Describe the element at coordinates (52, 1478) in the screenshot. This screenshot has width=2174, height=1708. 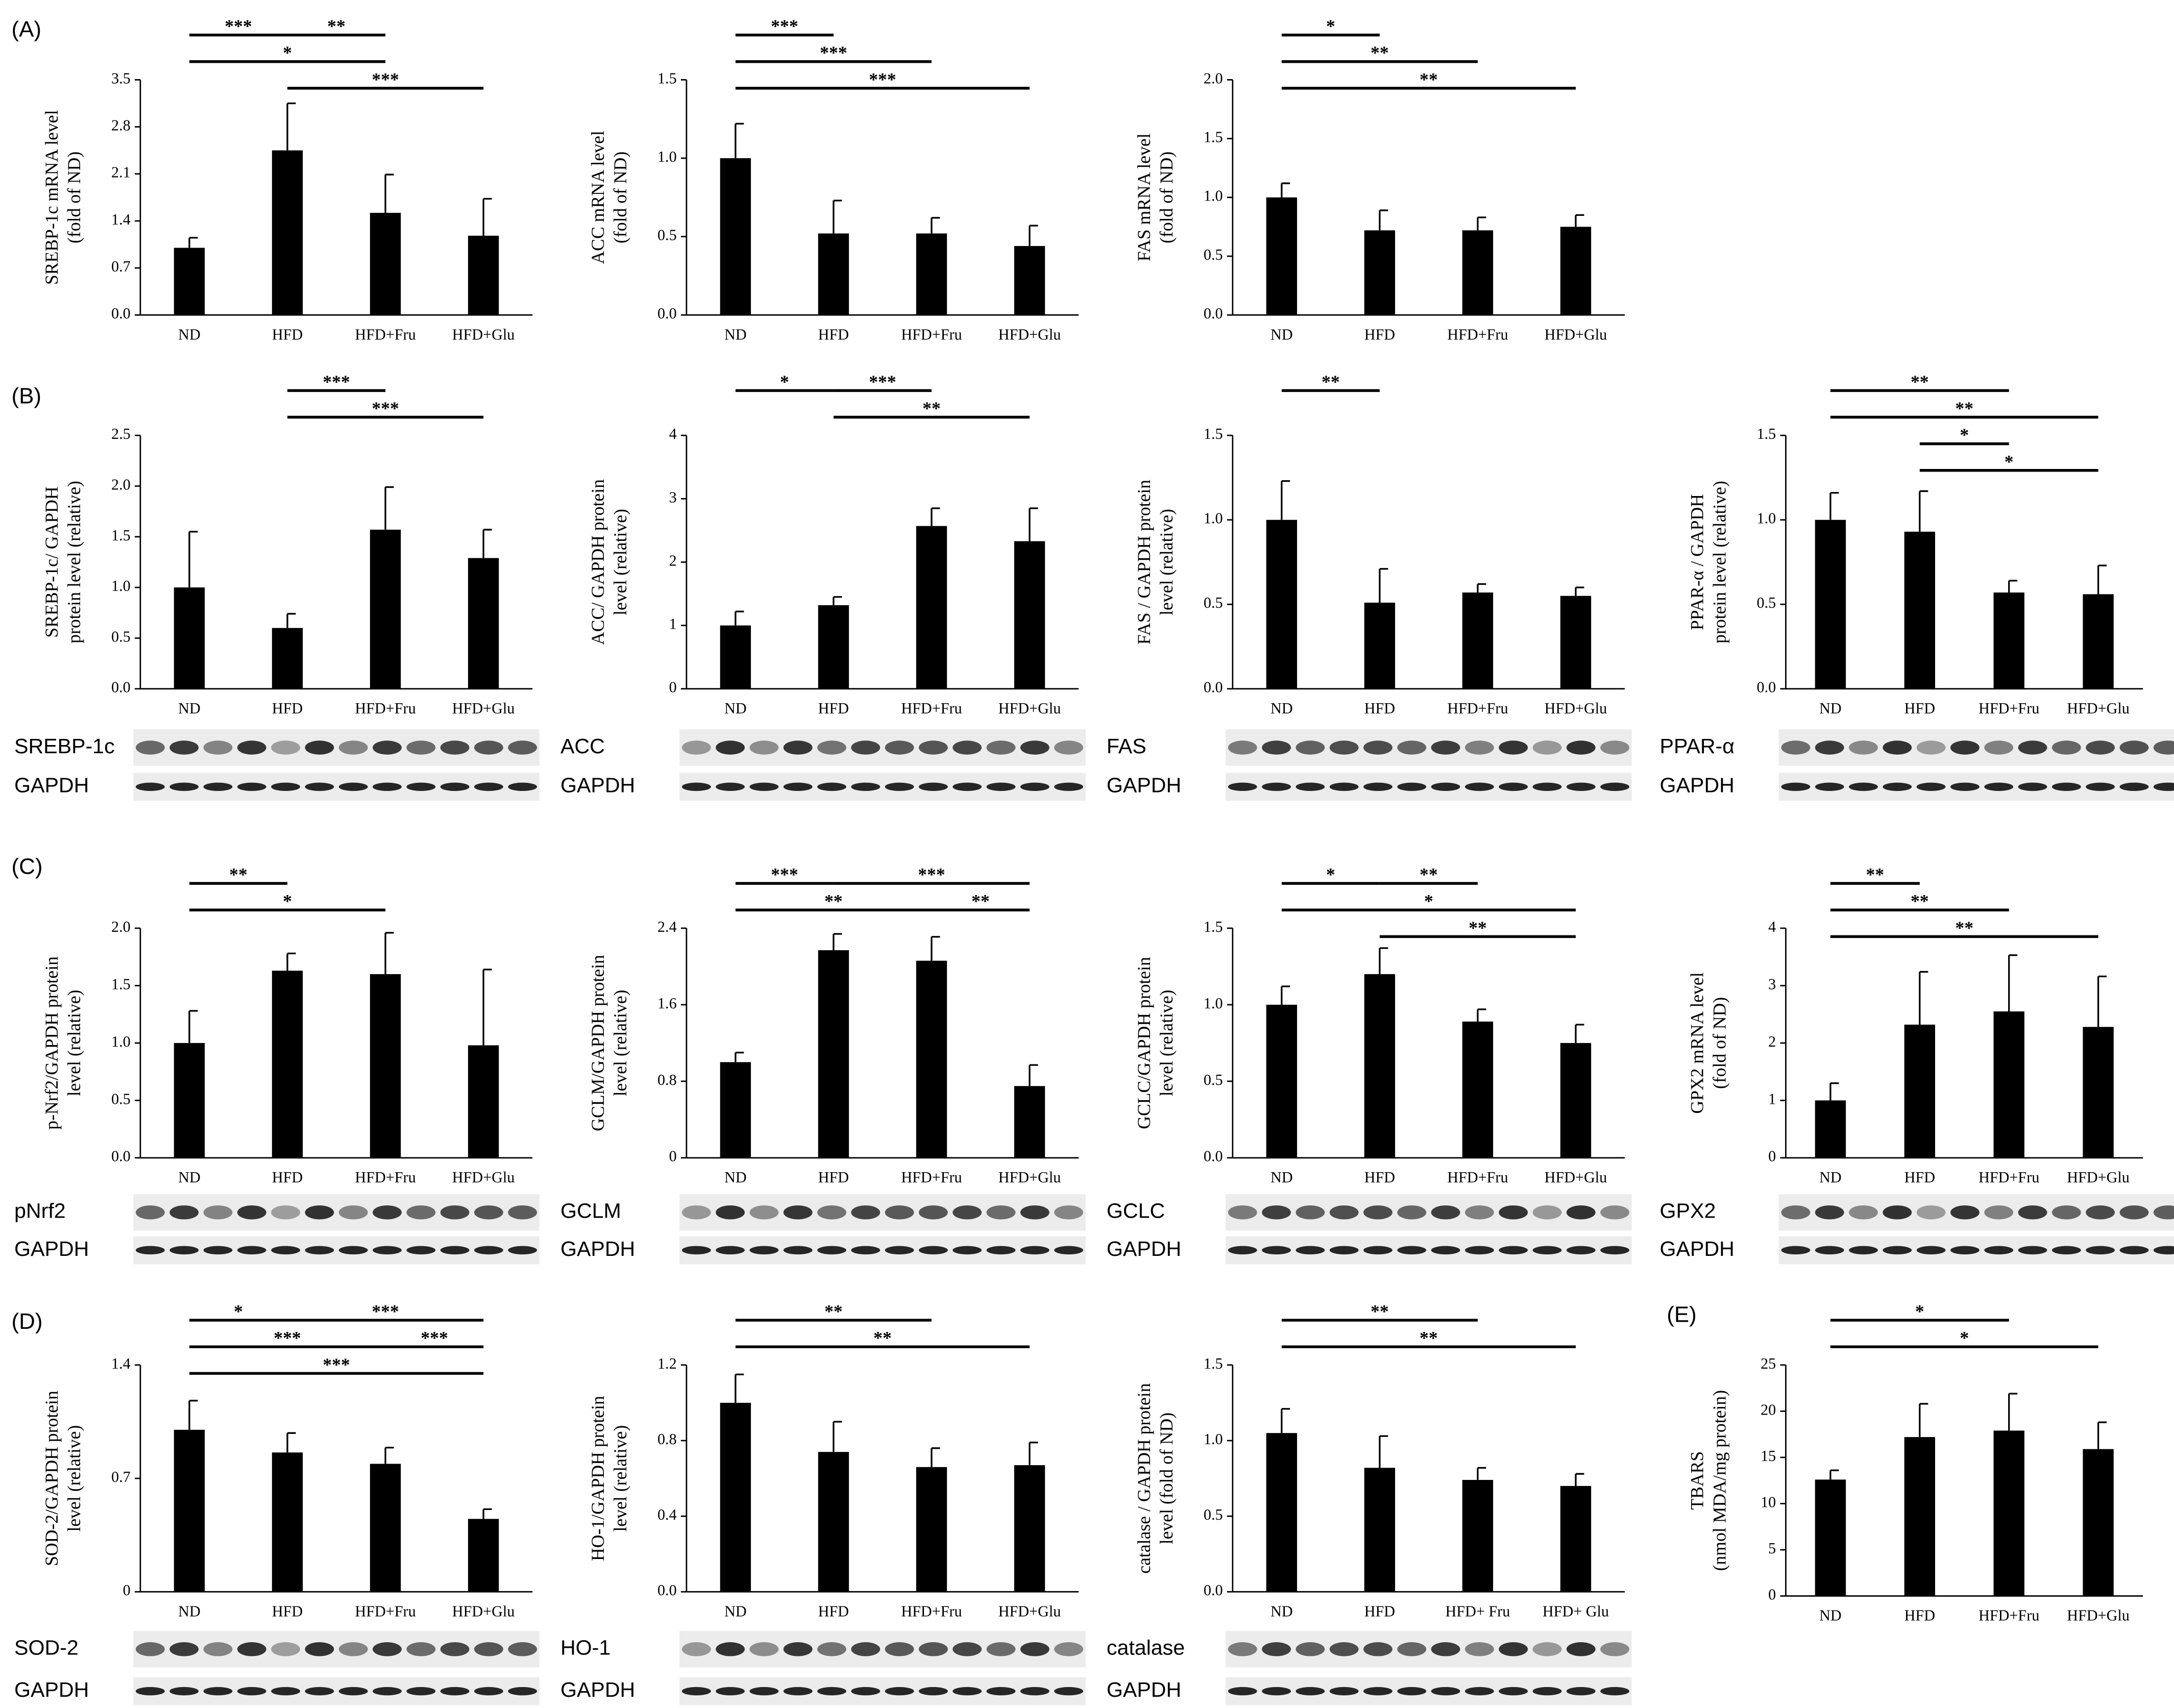
I see `y-axis-title: SOD-2/GAPDH protein` at that location.